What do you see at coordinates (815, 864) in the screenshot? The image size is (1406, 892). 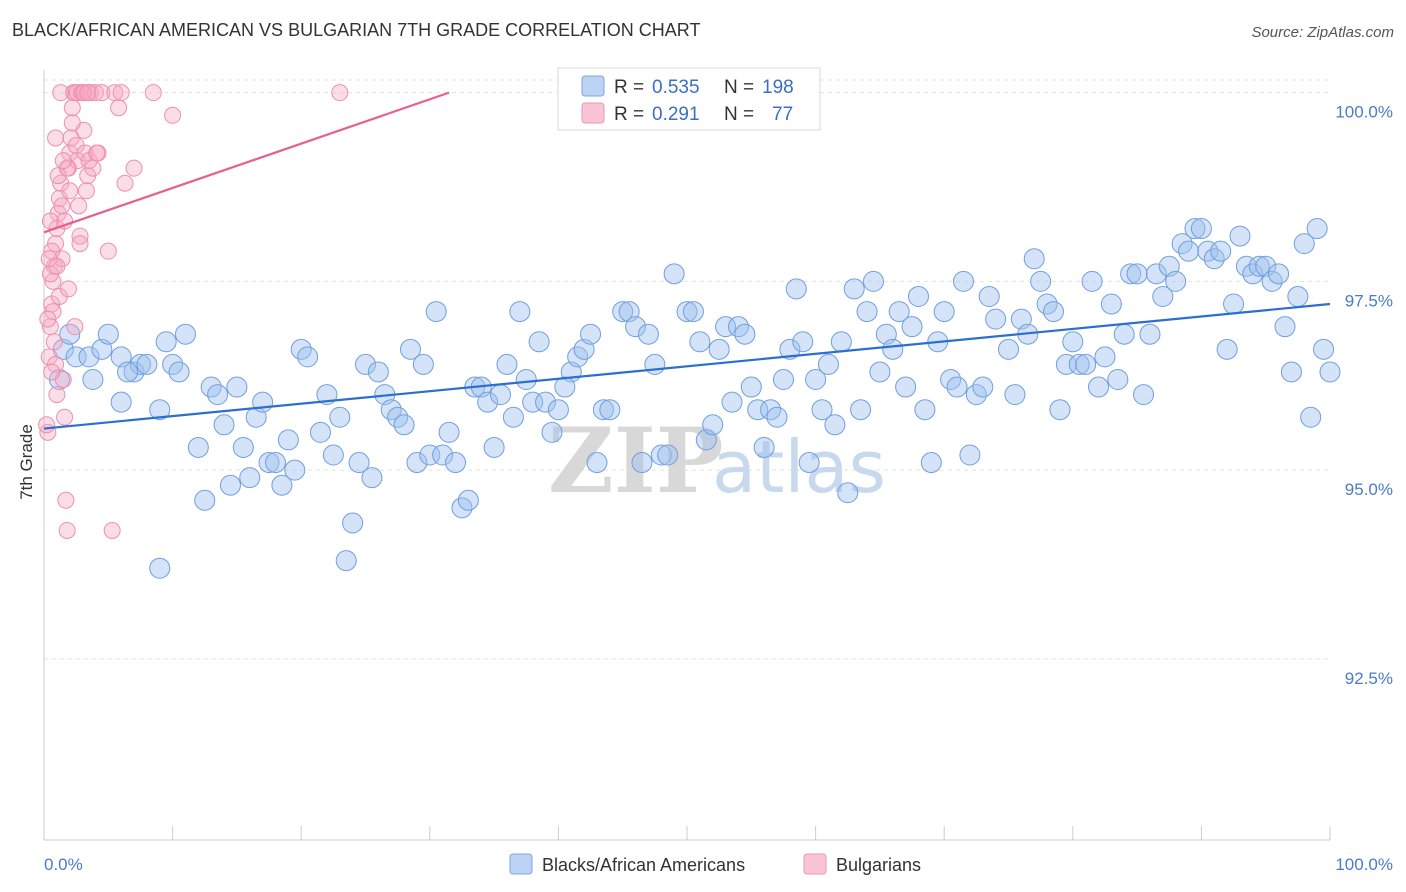 I see `series-swatch-pink` at bounding box center [815, 864].